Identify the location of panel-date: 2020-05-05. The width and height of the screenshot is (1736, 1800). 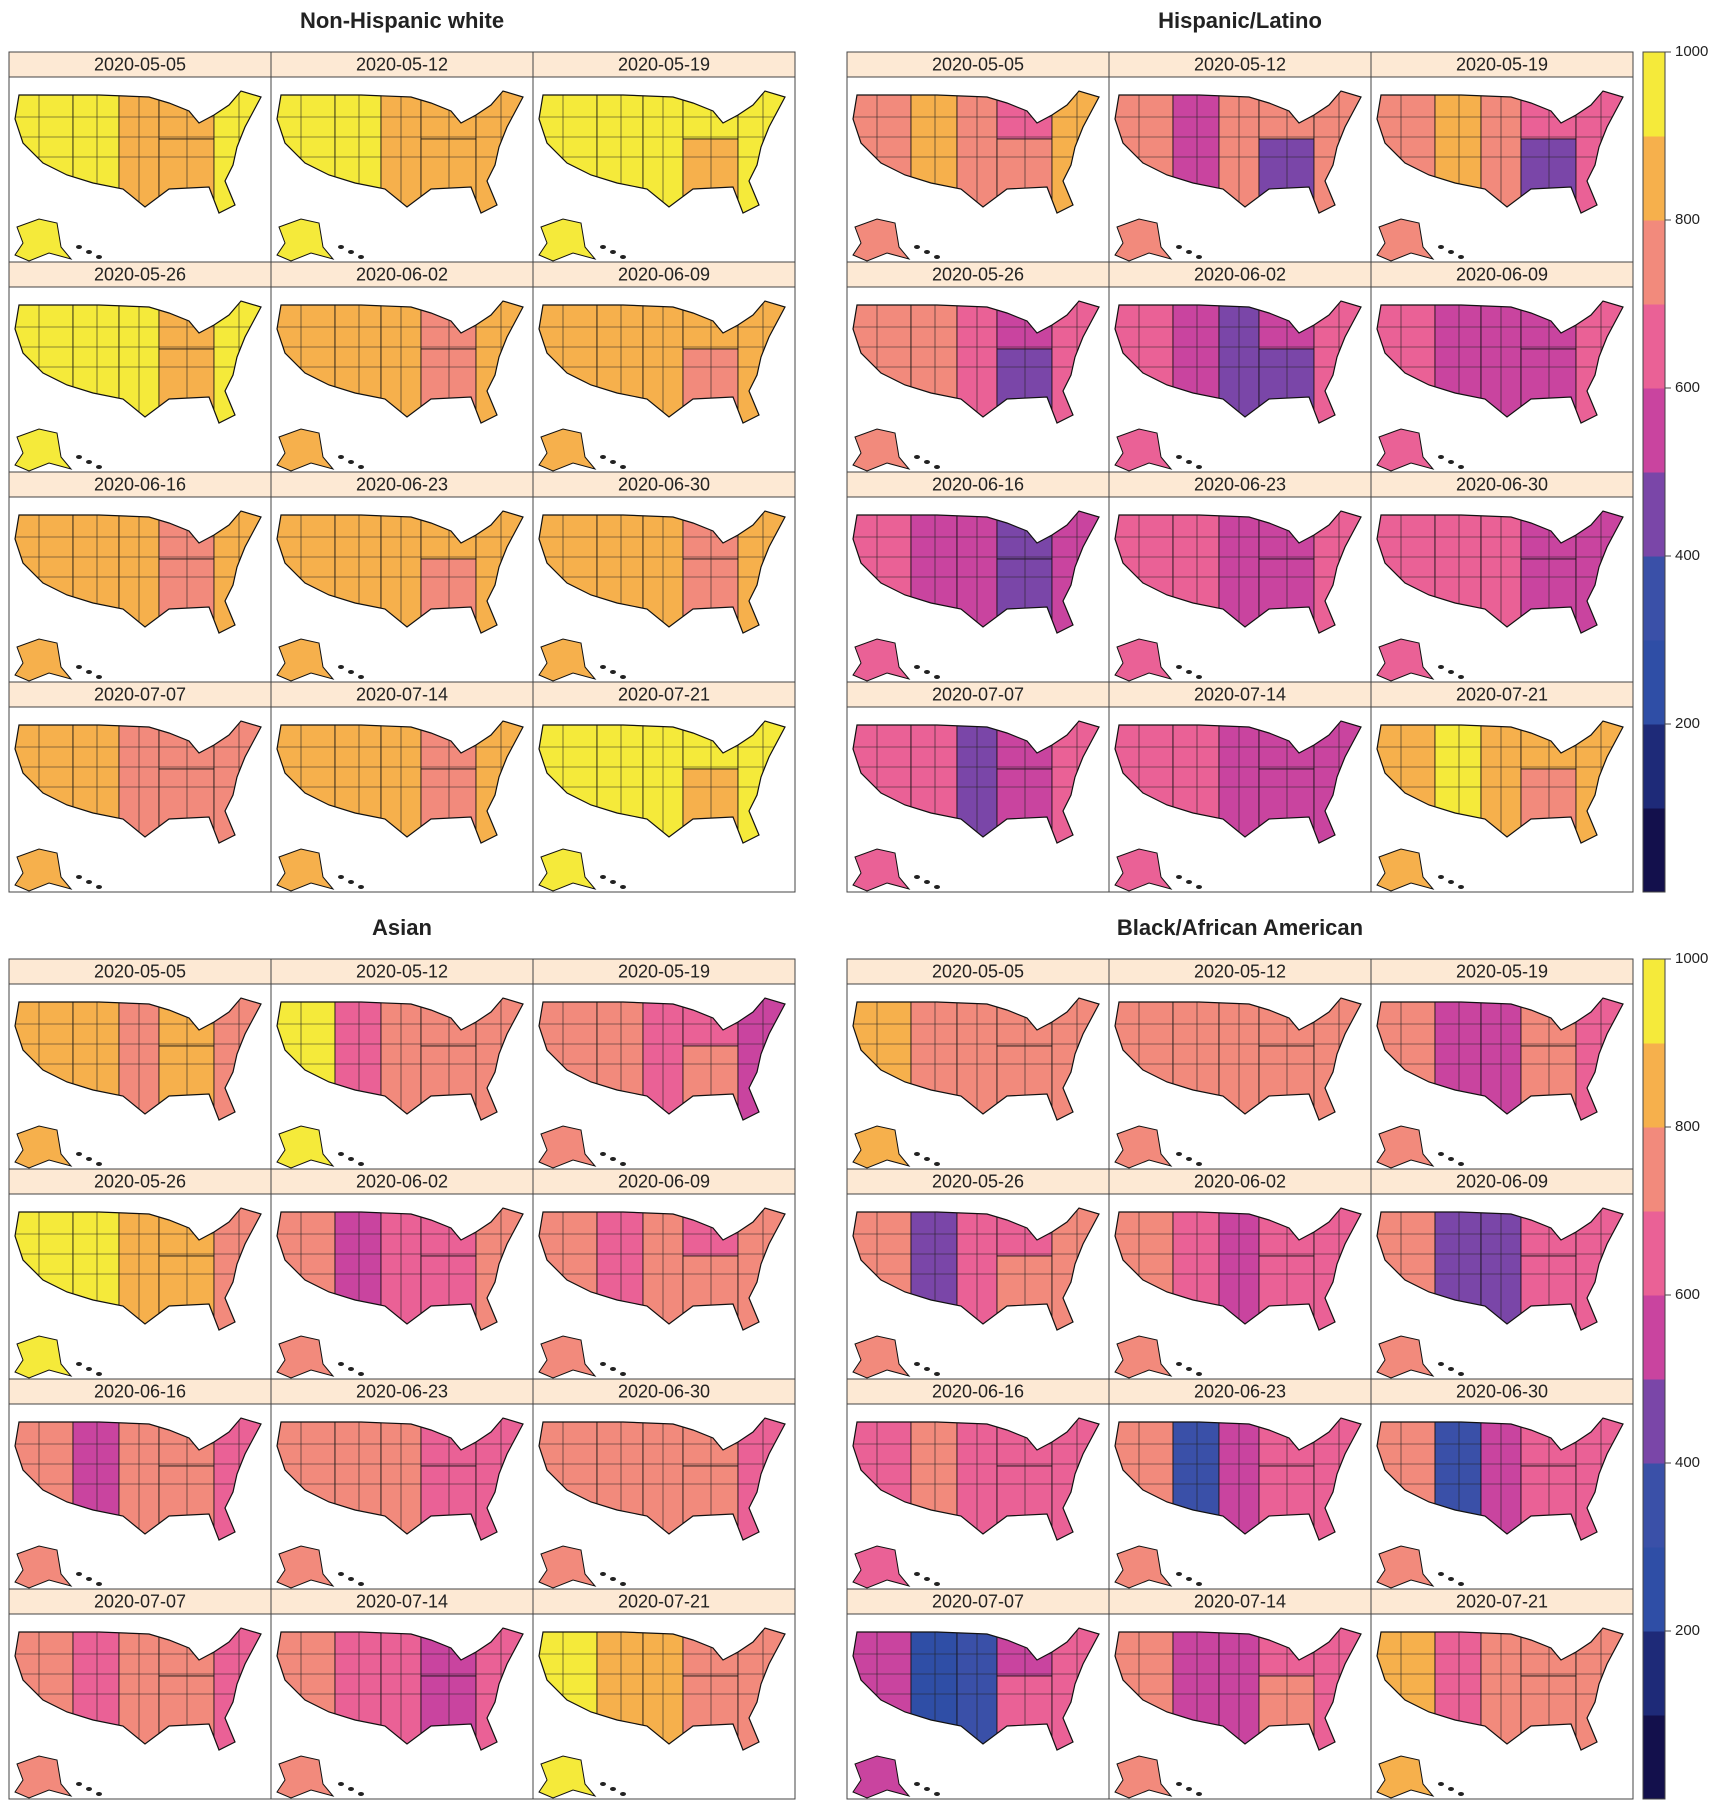
(140, 64).